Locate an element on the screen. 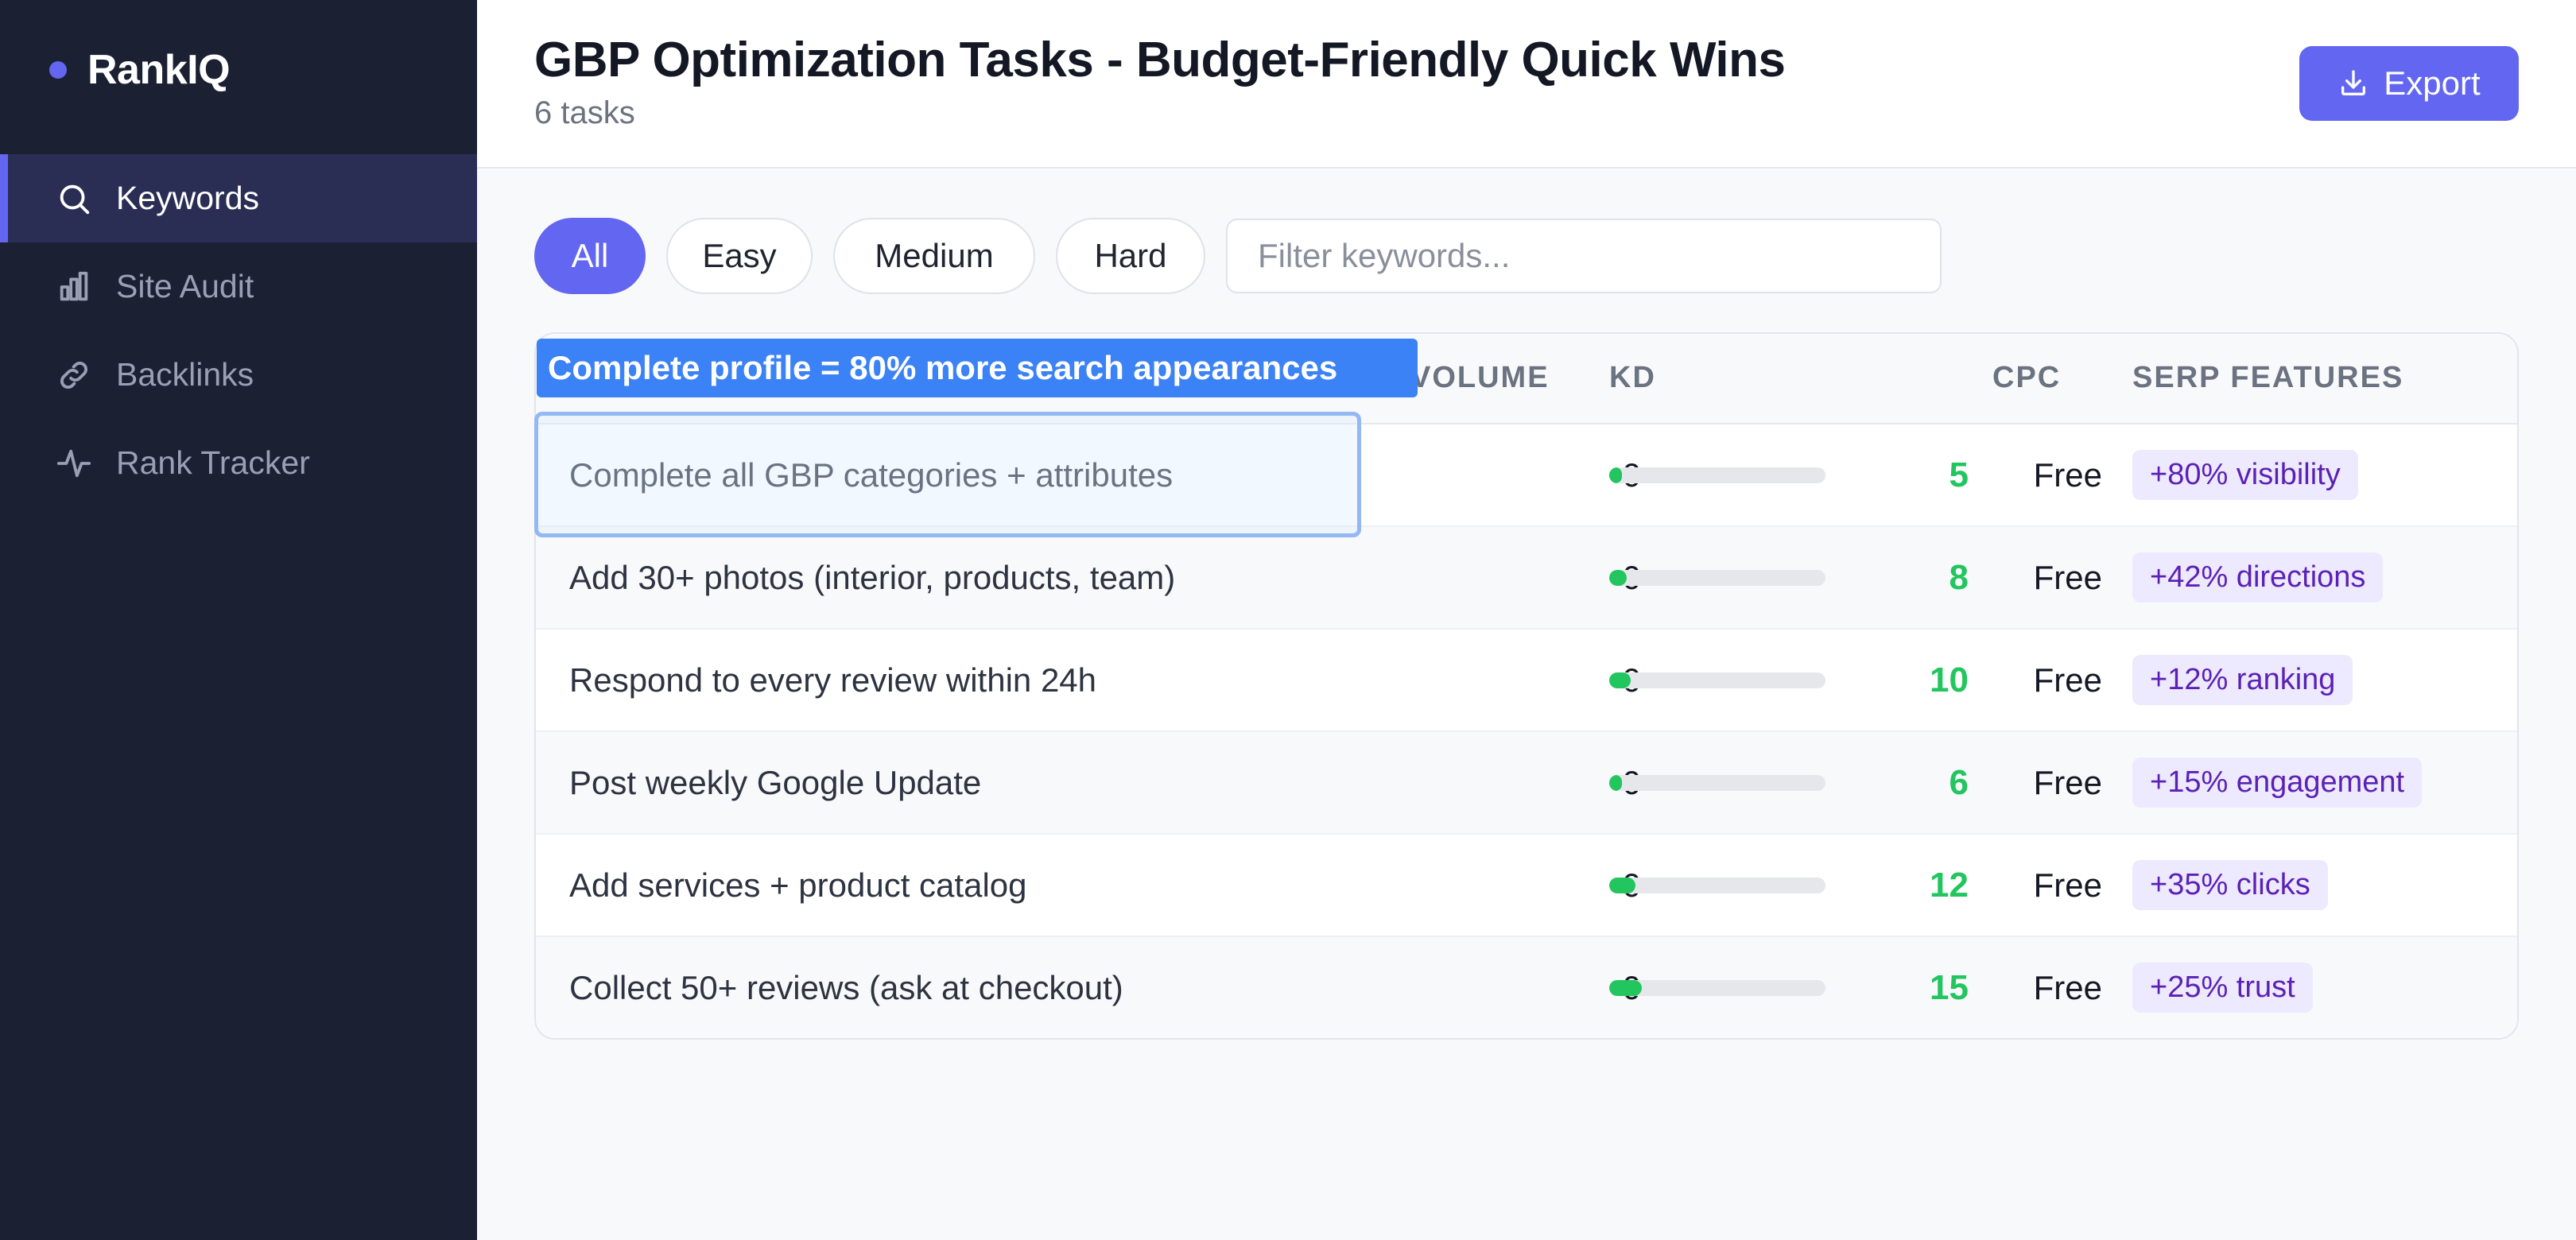  export-label: Export is located at coordinates (2432, 83).